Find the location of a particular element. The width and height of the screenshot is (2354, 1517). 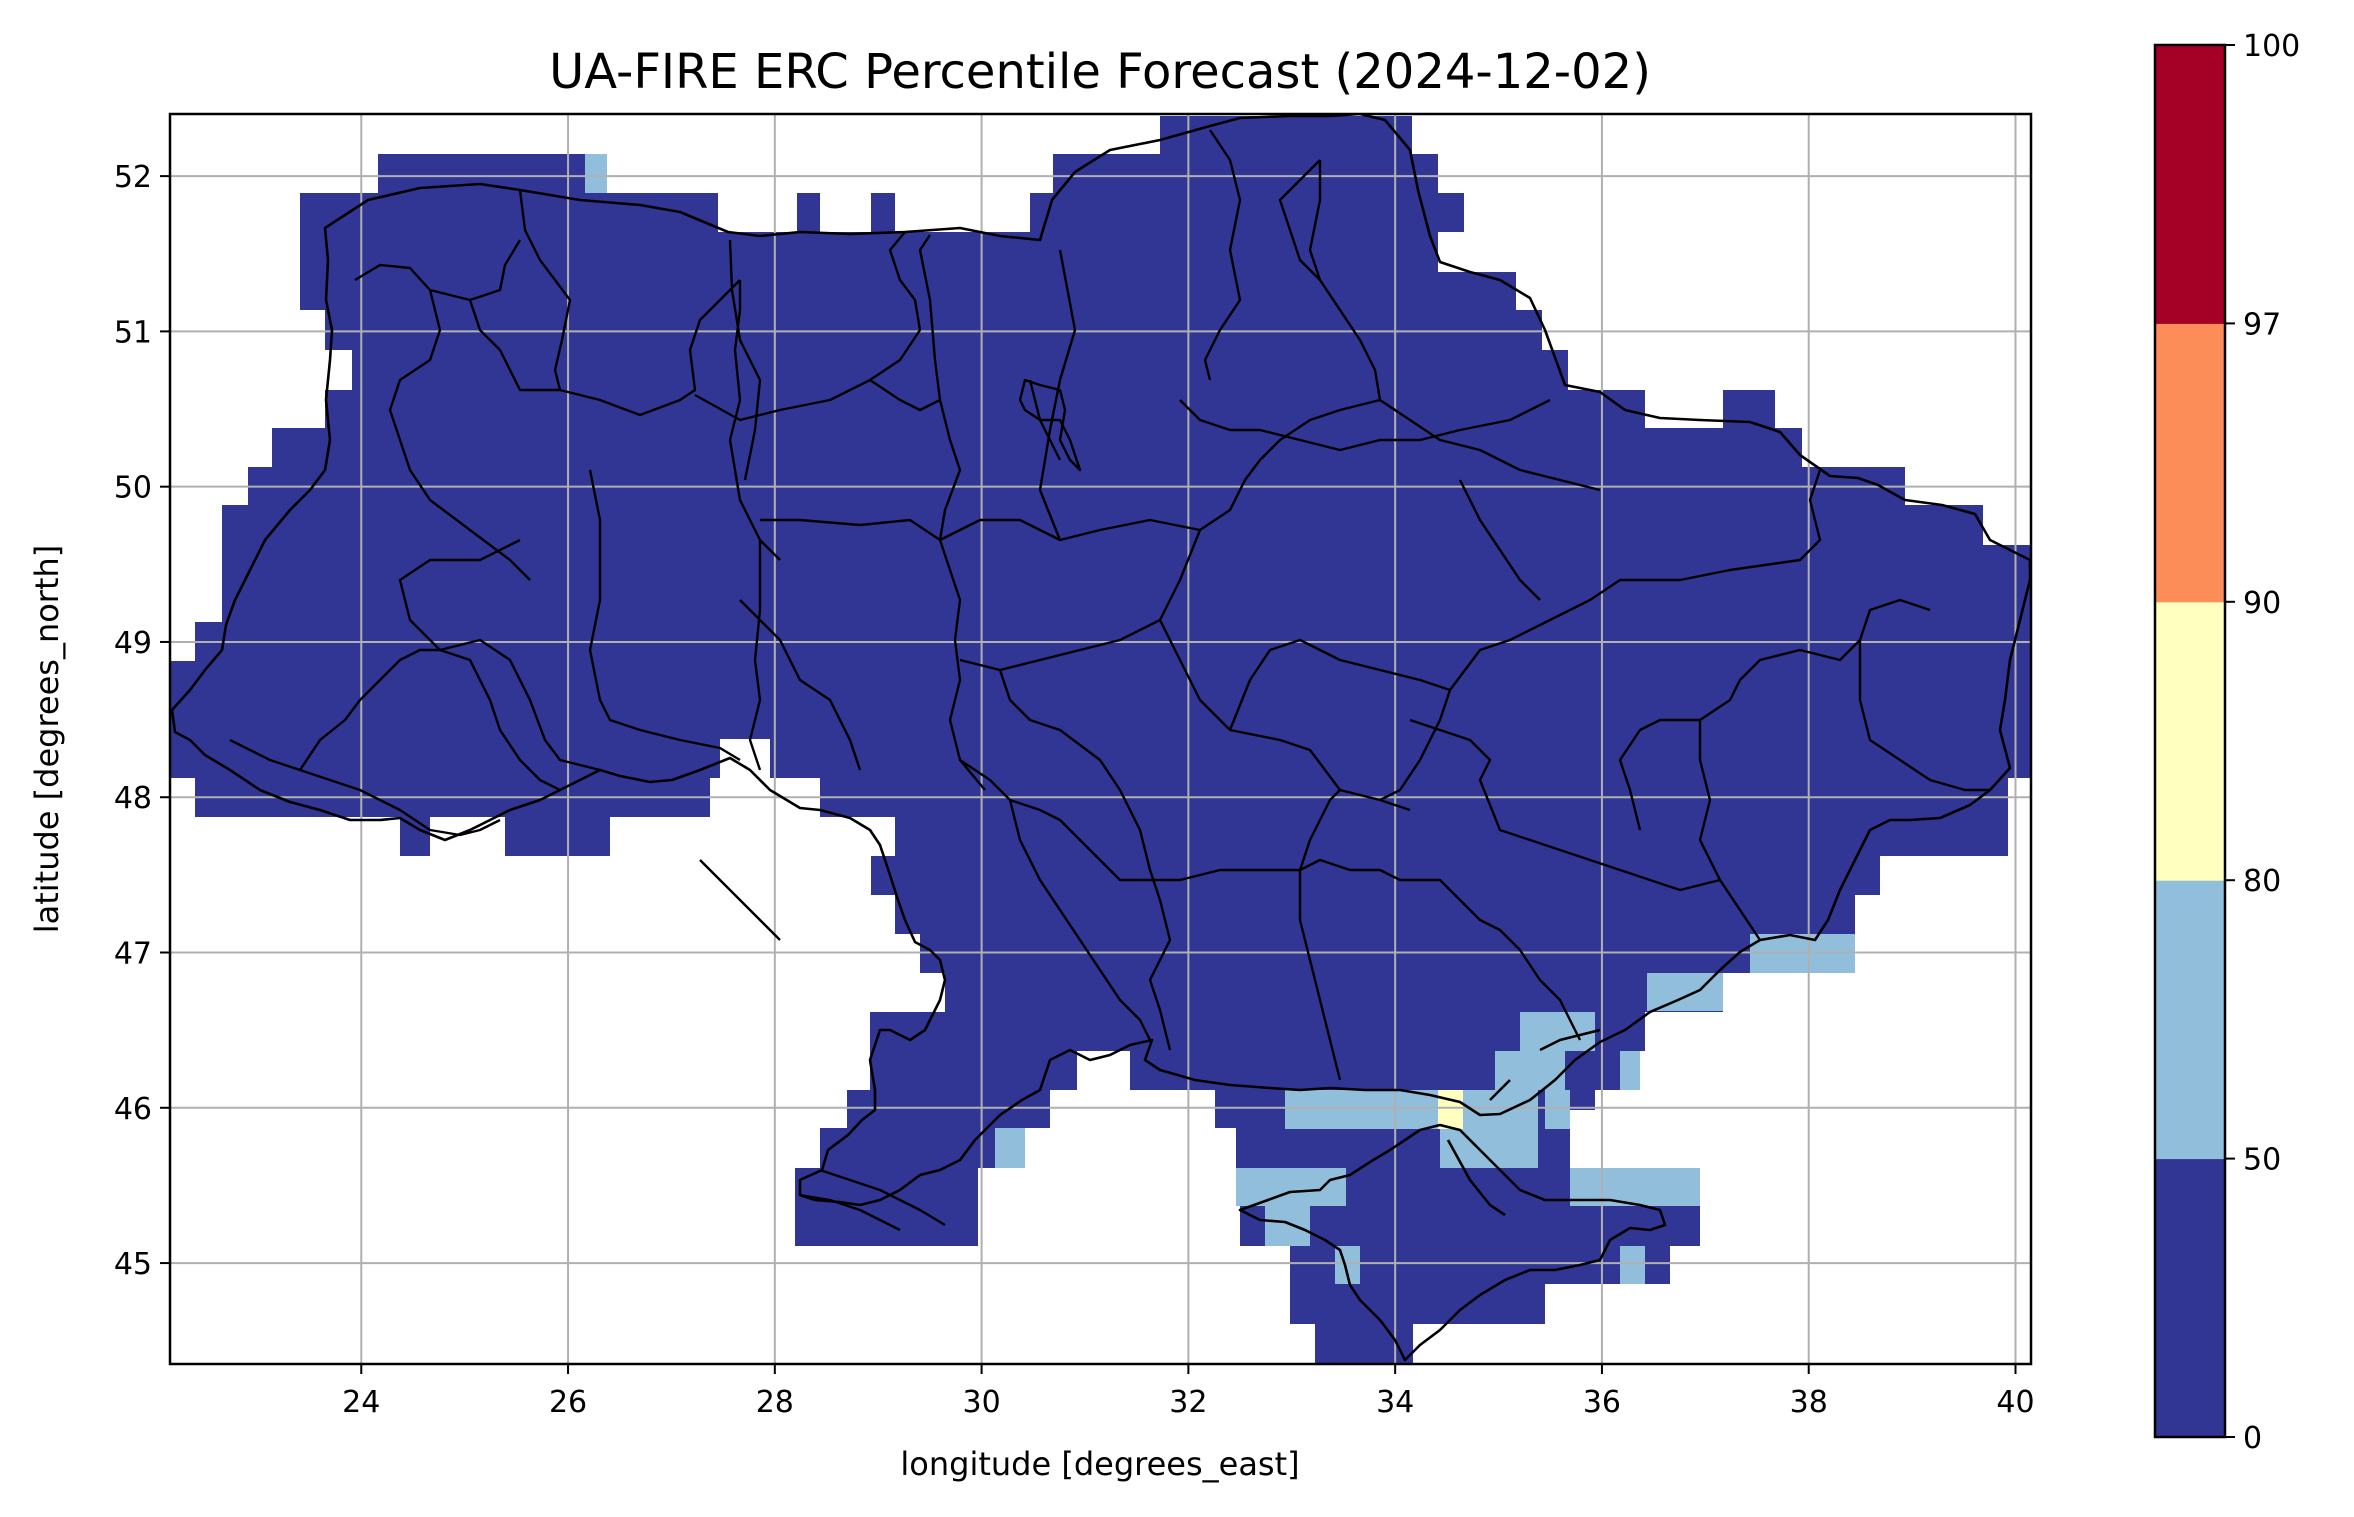

colorbar-tick-label: 80 is located at coordinates (2262, 881).